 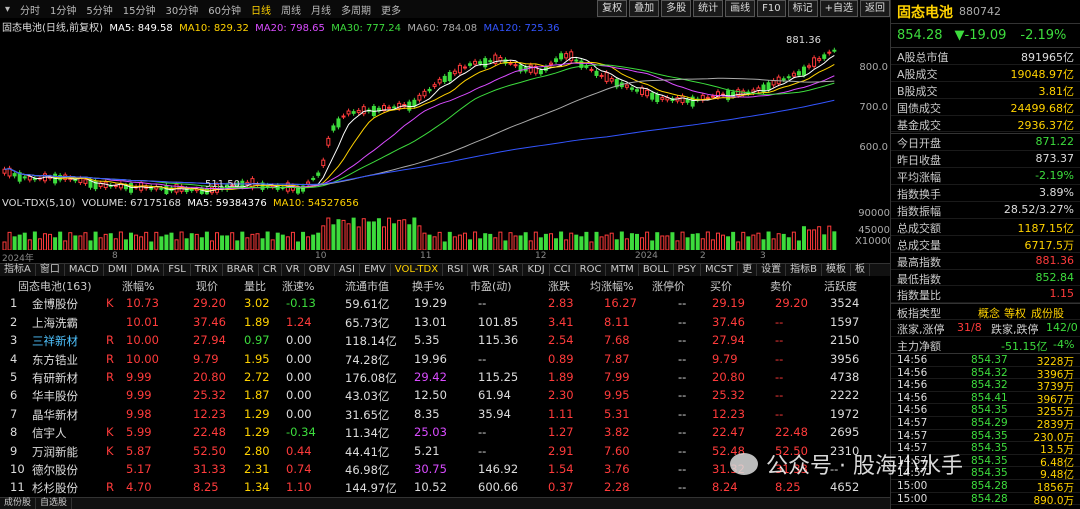 What do you see at coordinates (1047, 314) in the screenshot?
I see `plate-type-components: 成份股` at bounding box center [1047, 314].